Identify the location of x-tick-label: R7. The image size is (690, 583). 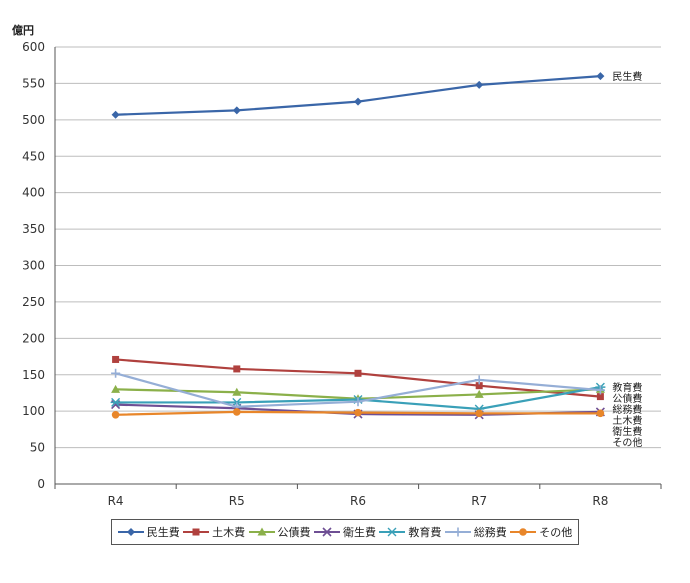
(479, 501).